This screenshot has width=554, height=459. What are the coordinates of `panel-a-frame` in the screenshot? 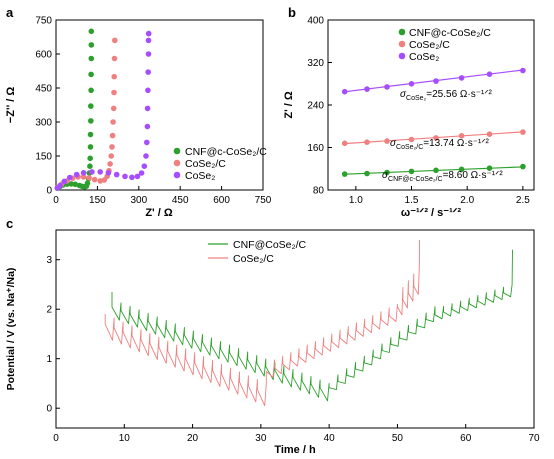 It's located at (159, 105).